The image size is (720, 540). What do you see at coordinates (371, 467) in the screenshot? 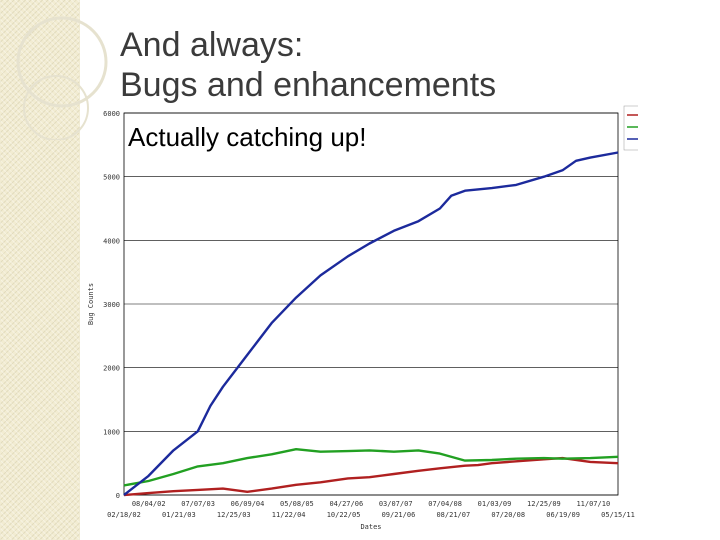
I see `series-line-assigned` at bounding box center [371, 467].